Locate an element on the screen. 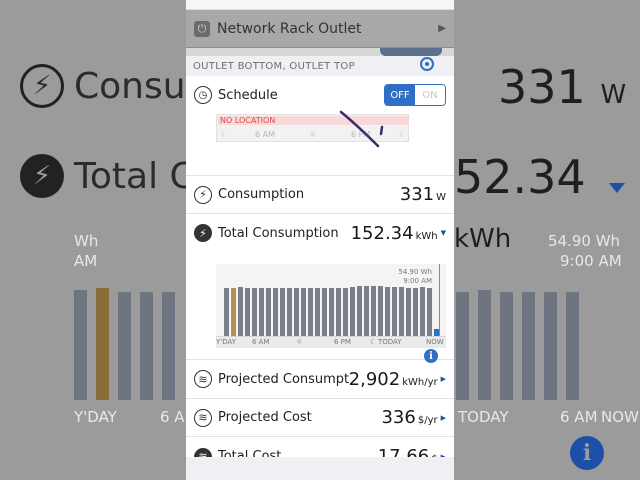  bg-label: TODAY is located at coordinates (483, 417).